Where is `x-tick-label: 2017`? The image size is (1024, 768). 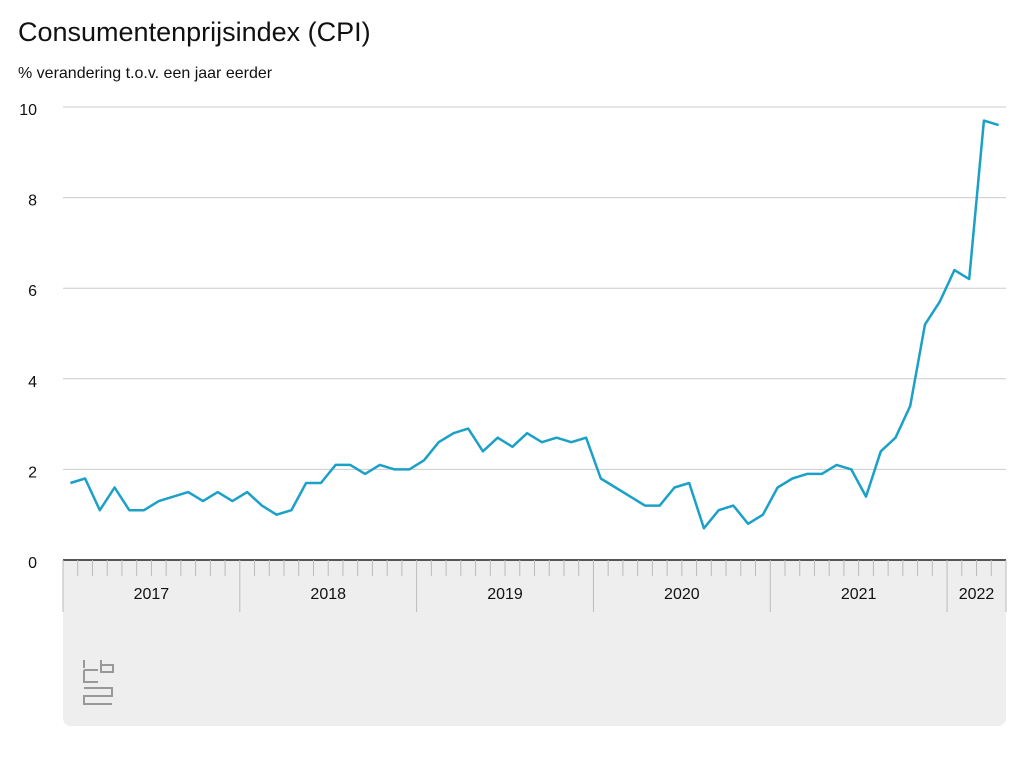 x-tick-label: 2017 is located at coordinates (152, 594).